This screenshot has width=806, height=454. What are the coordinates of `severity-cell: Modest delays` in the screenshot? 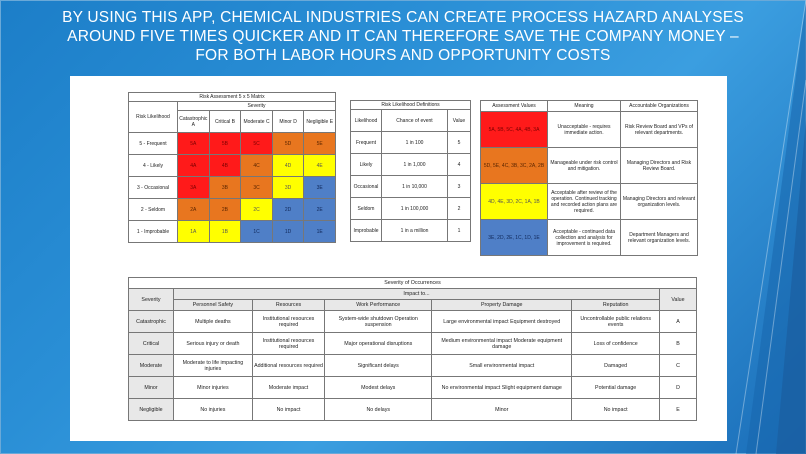 It's located at (378, 387).